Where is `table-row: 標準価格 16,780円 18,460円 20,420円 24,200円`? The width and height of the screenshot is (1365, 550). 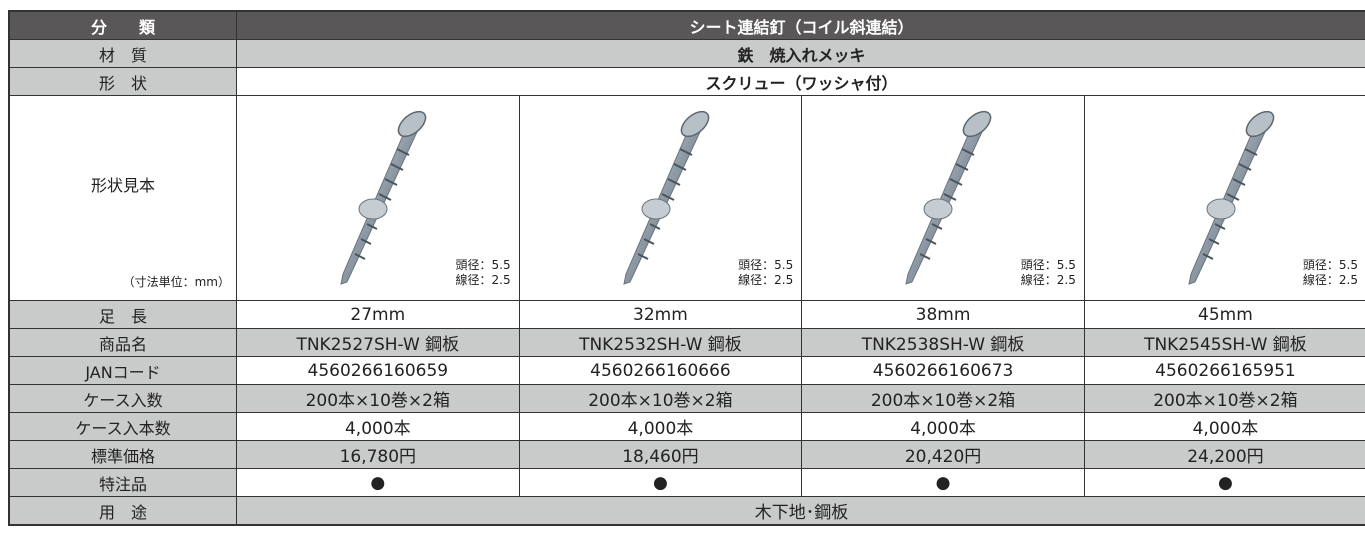 table-row: 標準価格 16,780円 18,460円 20,420円 24,200円 is located at coordinates (686, 454).